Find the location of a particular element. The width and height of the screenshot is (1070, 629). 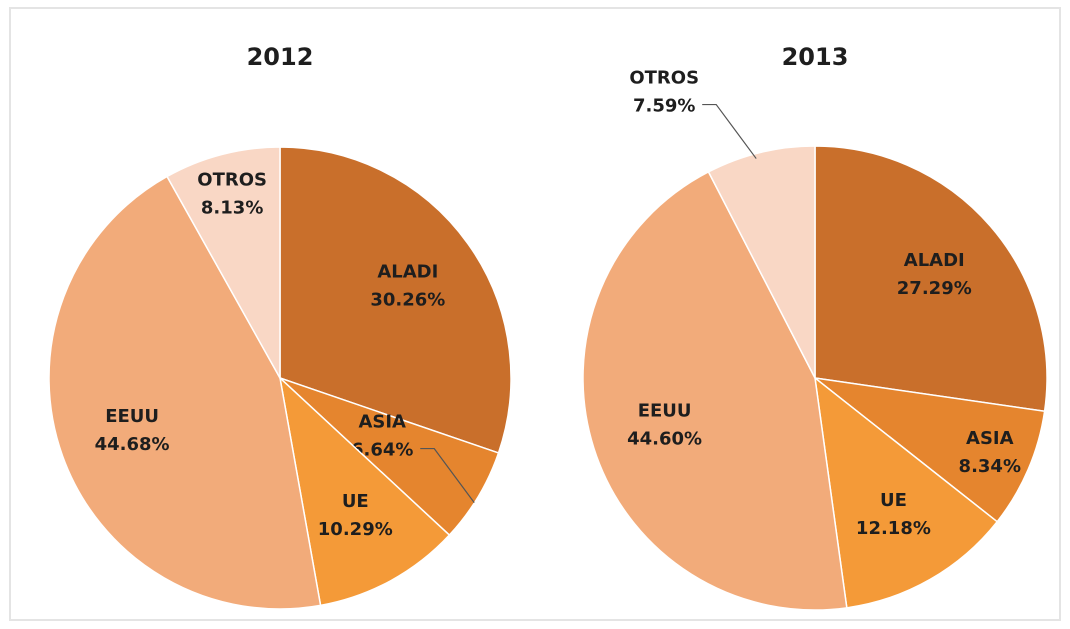

slice-label: 44.68% is located at coordinates (132, 444).